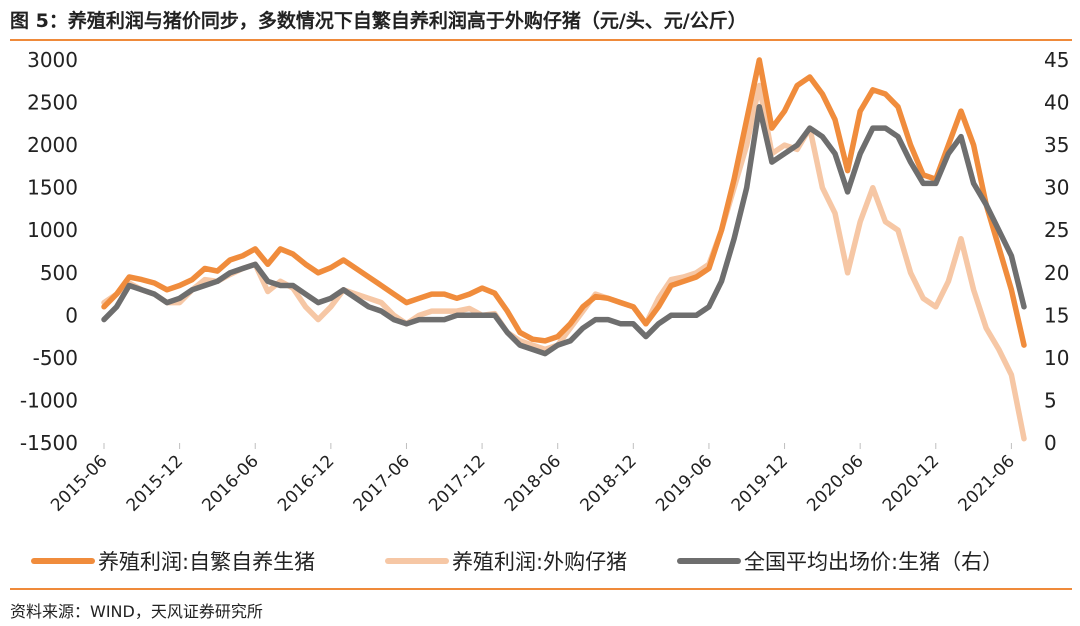 The image size is (1080, 626). What do you see at coordinates (1056, 188) in the screenshot?
I see `right-y-tick-label: 30` at bounding box center [1056, 188].